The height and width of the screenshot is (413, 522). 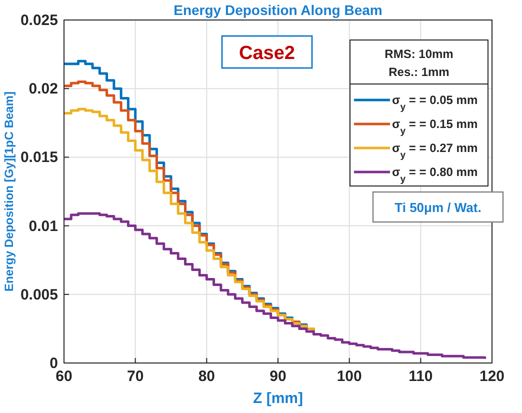 What do you see at coordinates (39, 20) in the screenshot?
I see `y-tick-label: 0.025` at bounding box center [39, 20].